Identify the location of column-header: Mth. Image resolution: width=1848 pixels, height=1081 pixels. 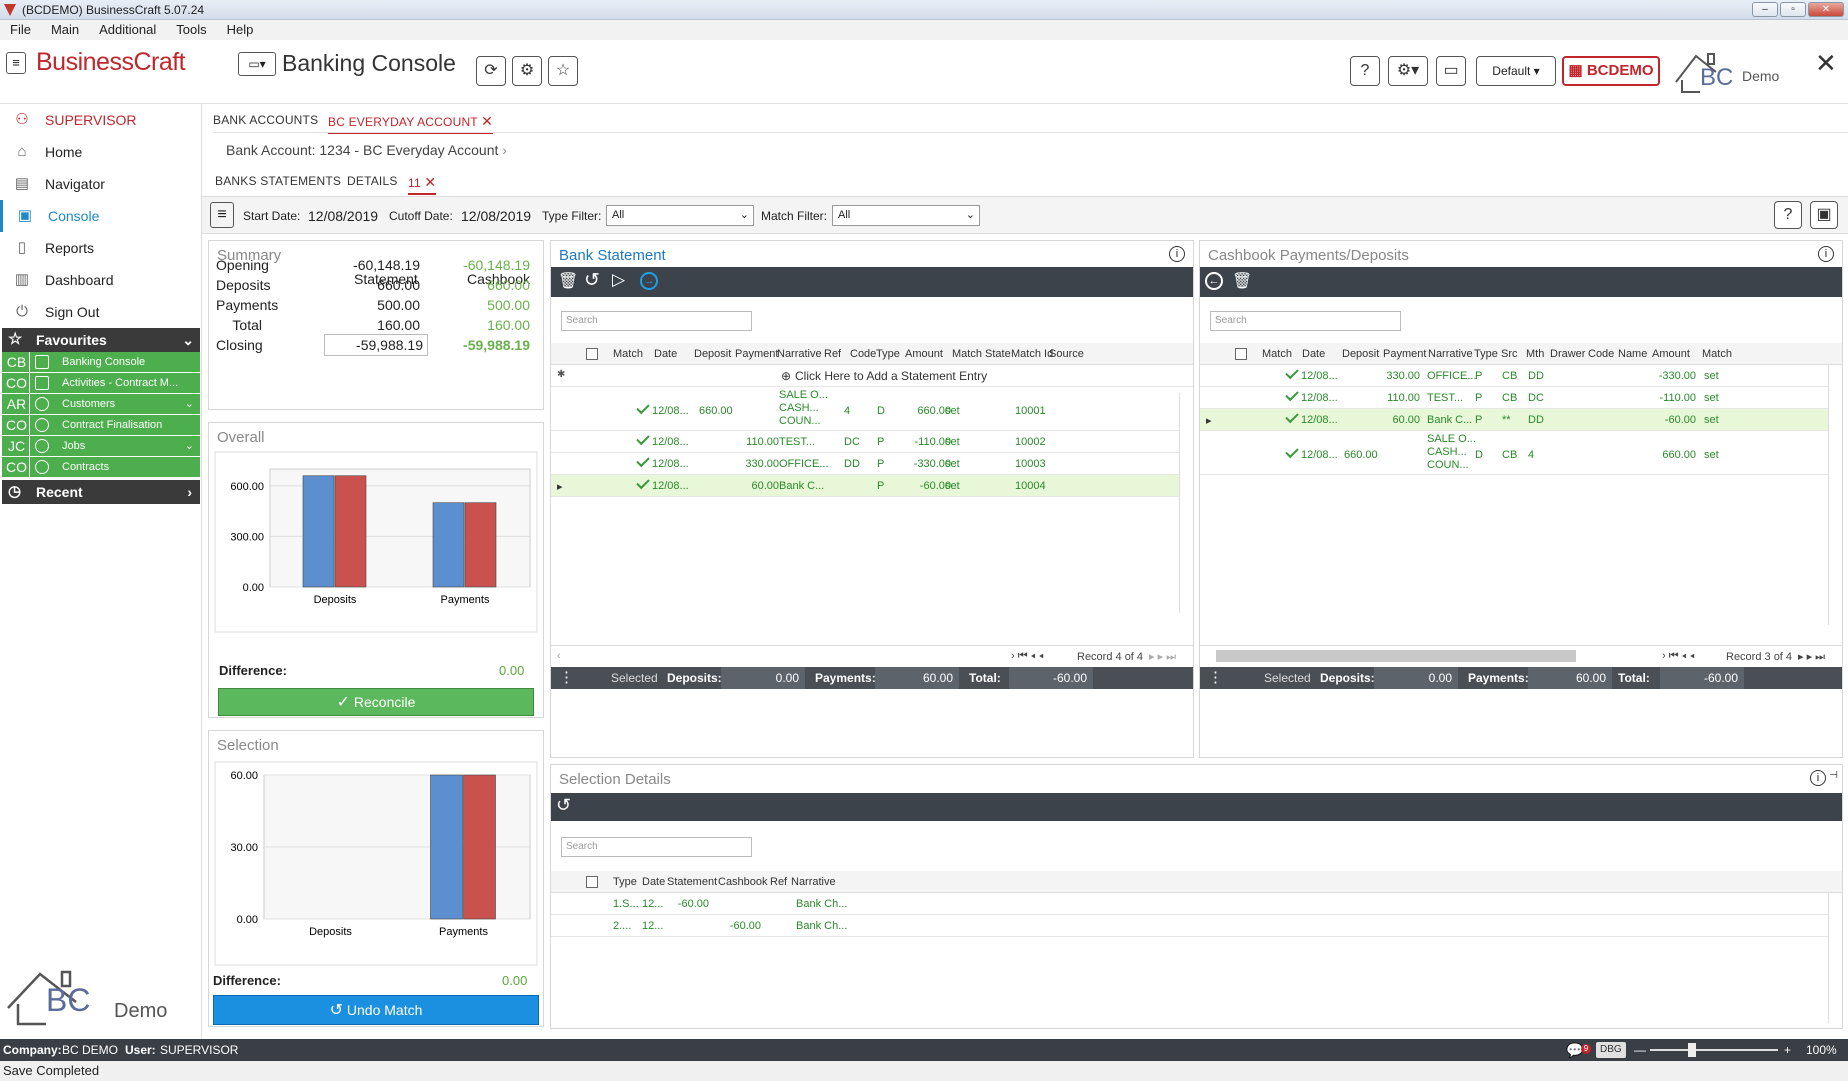
(1535, 354).